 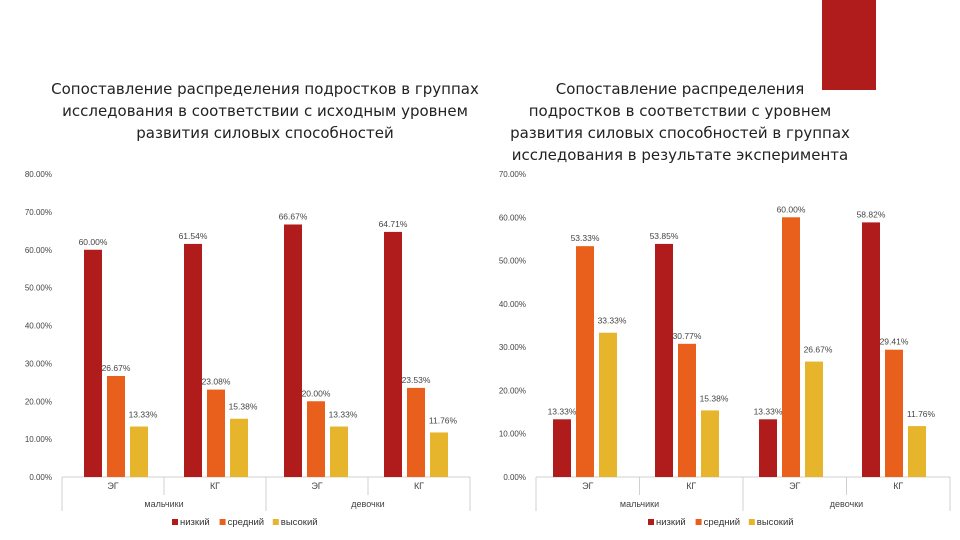 What do you see at coordinates (871, 214) in the screenshot?
I see `data-label: 58.82%` at bounding box center [871, 214].